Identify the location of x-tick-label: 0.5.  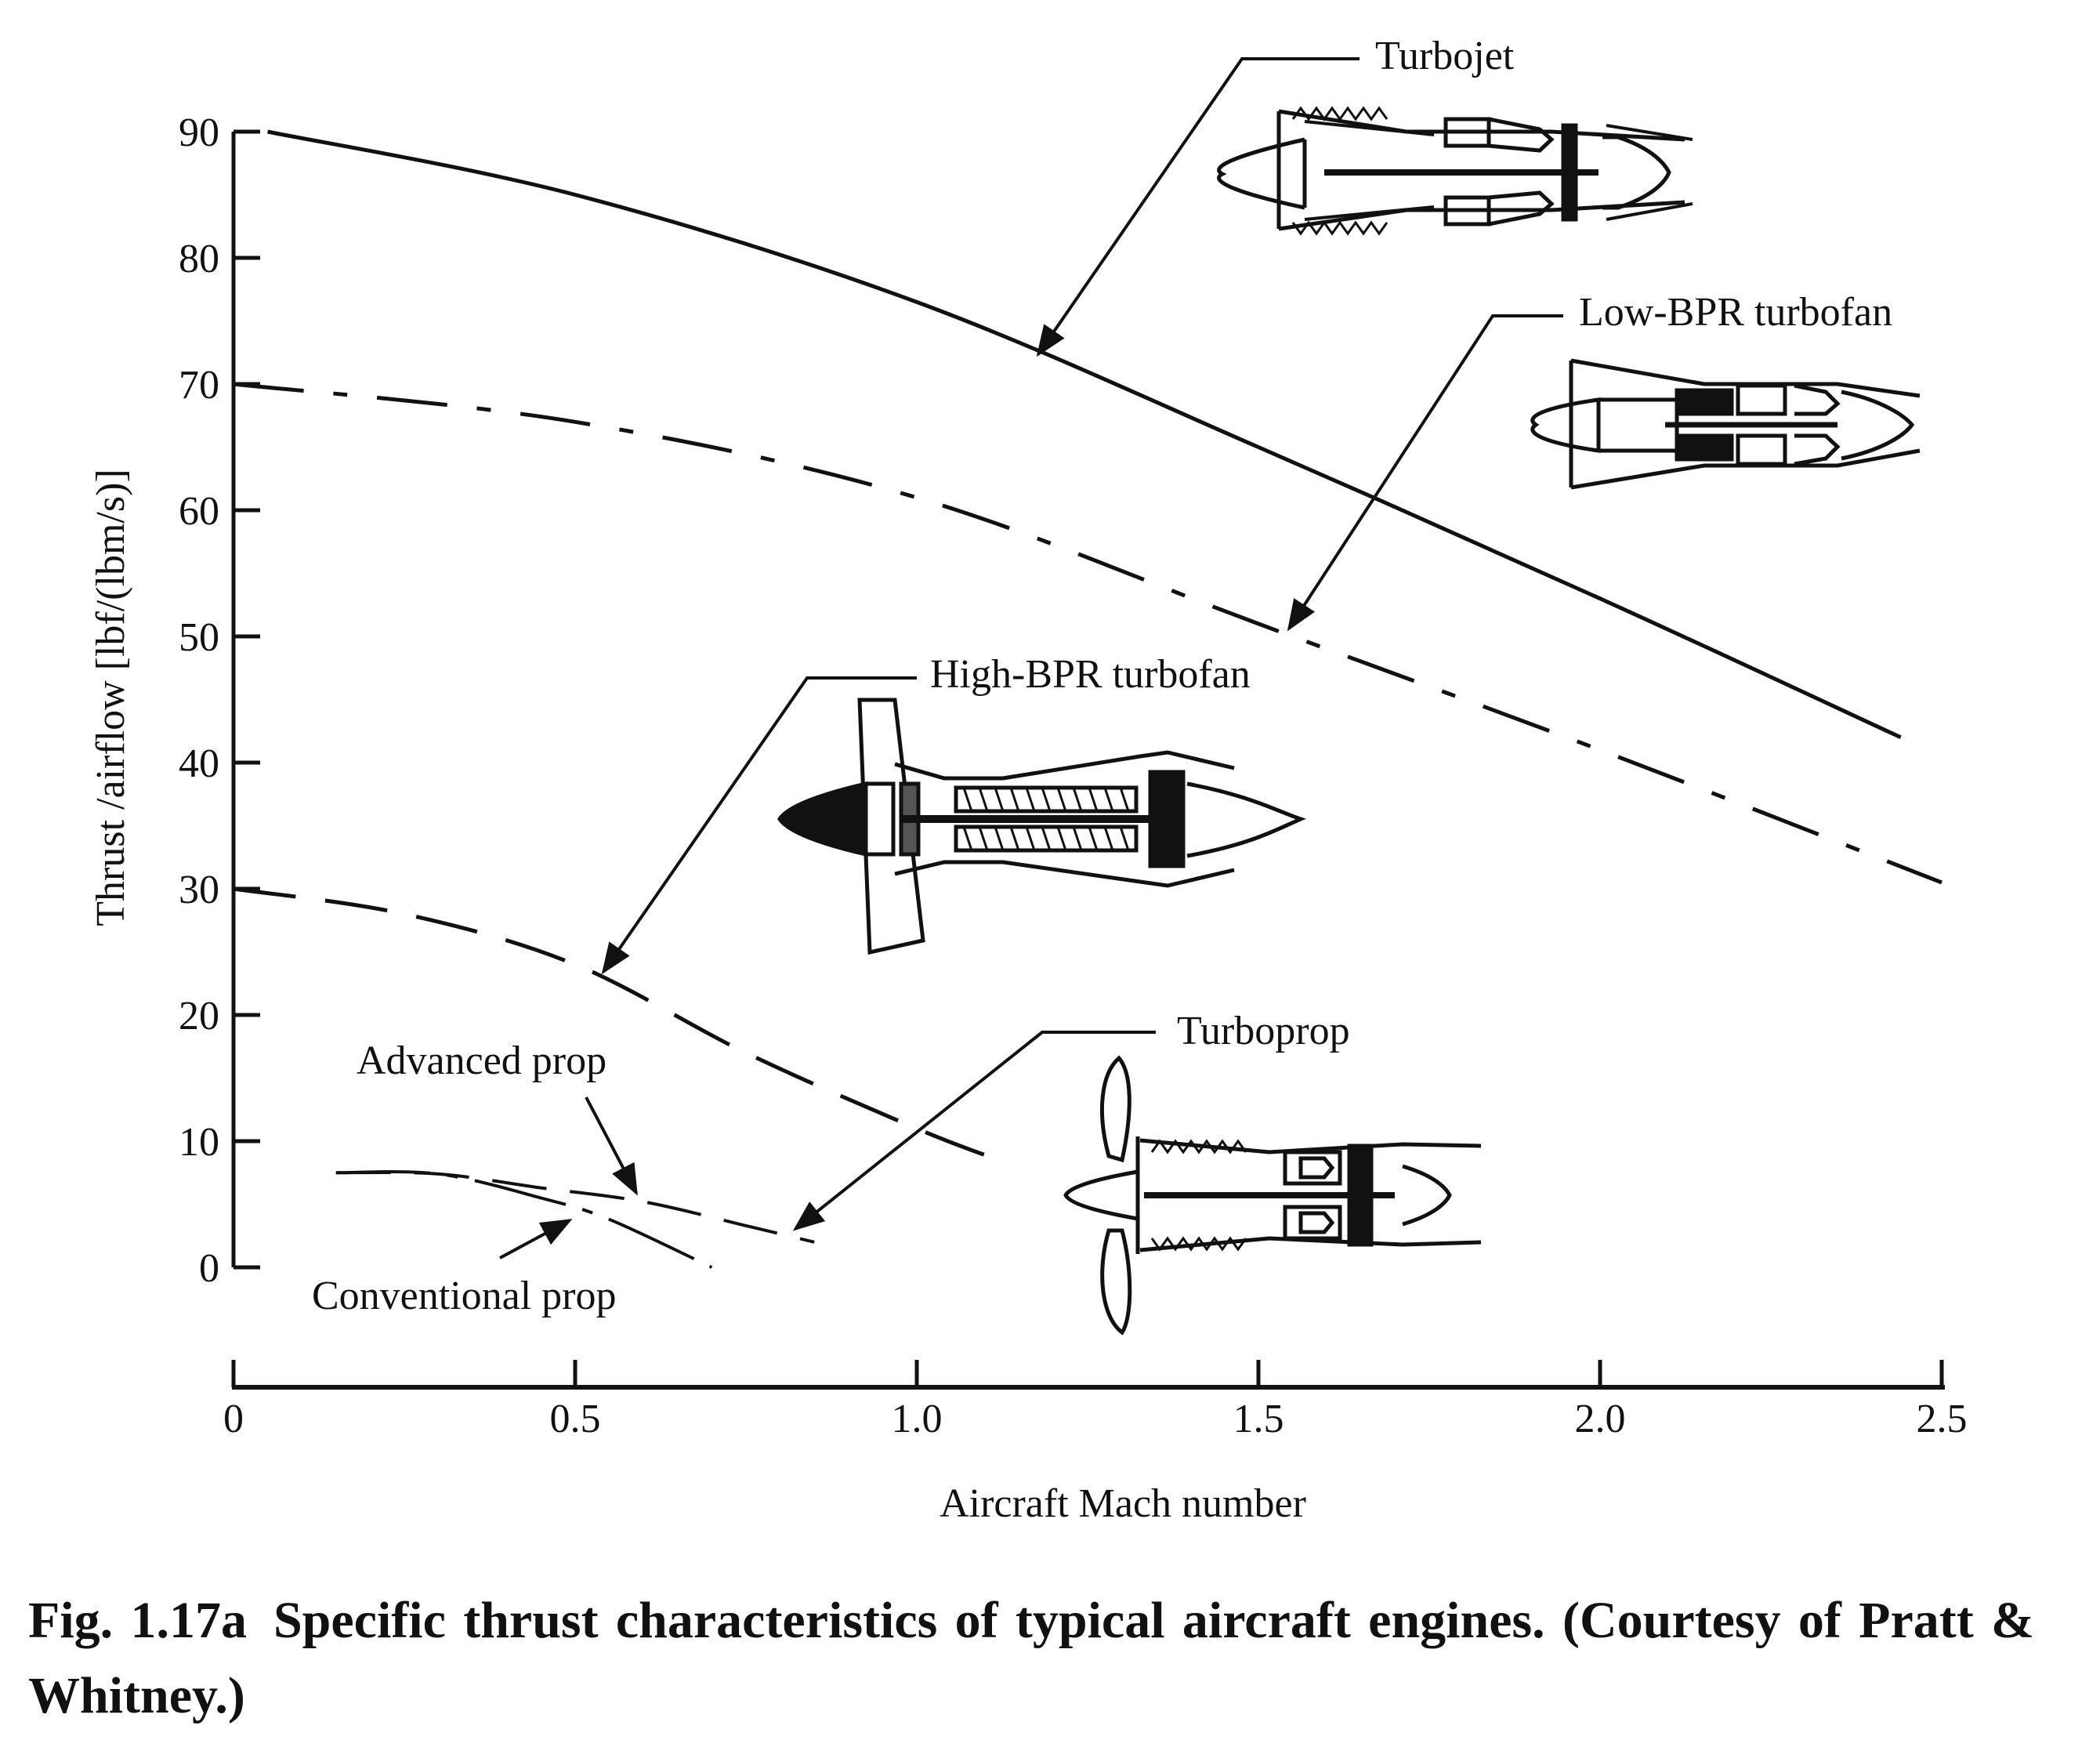
(575, 1419).